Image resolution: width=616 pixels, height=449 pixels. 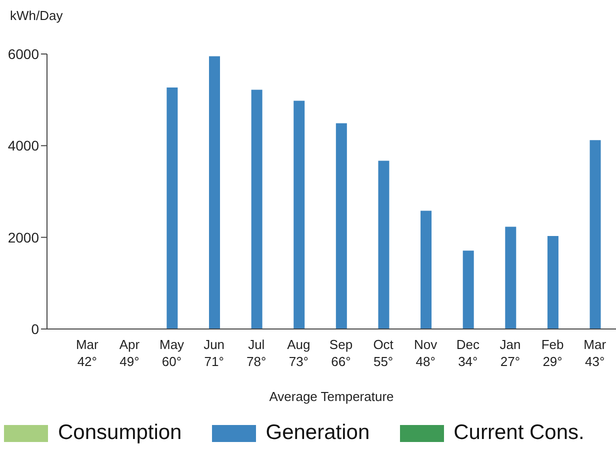 What do you see at coordinates (88, 353) in the screenshot?
I see `x-tick-label: Mar 42°` at bounding box center [88, 353].